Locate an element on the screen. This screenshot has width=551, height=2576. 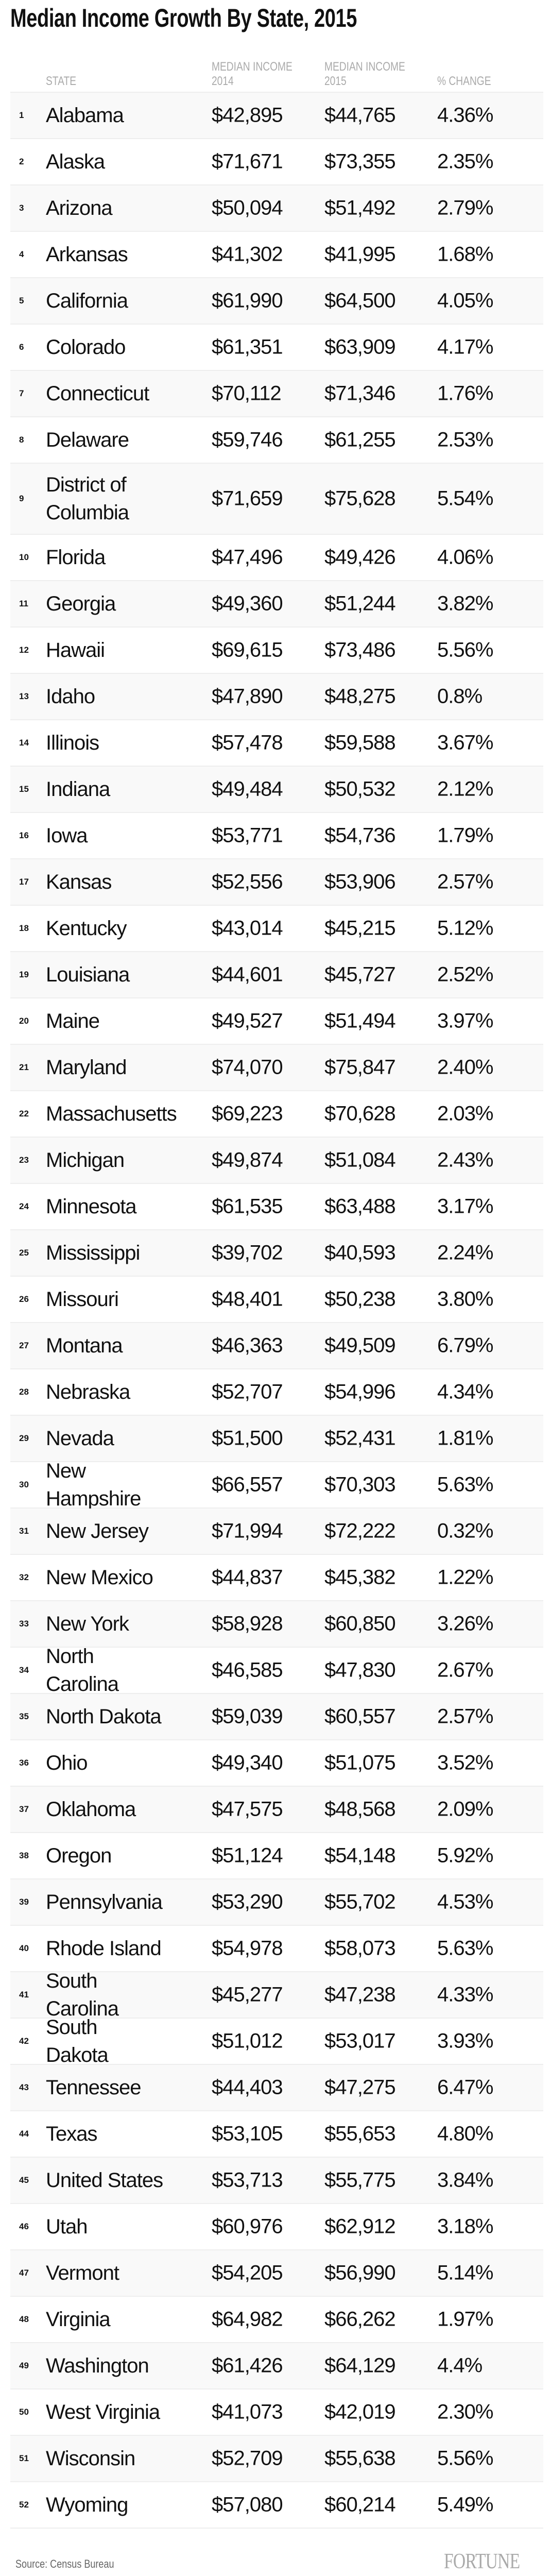
income-2014: $44,837 is located at coordinates (247, 1577).